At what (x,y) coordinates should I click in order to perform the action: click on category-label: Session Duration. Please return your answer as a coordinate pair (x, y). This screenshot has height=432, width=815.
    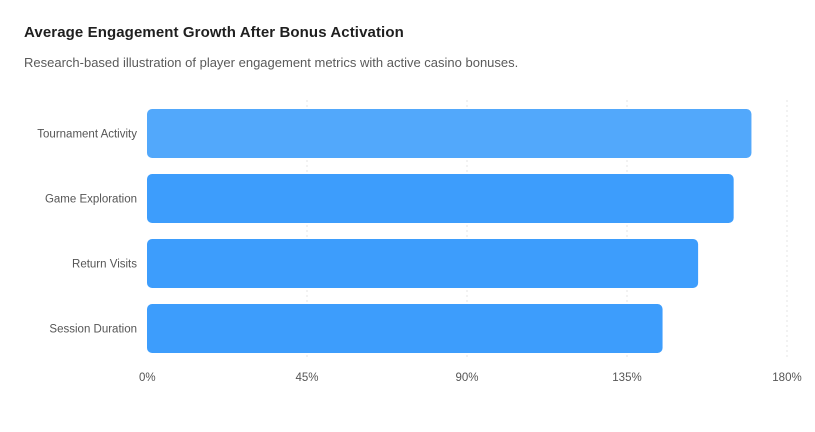
    Looking at the image, I should click on (93, 330).